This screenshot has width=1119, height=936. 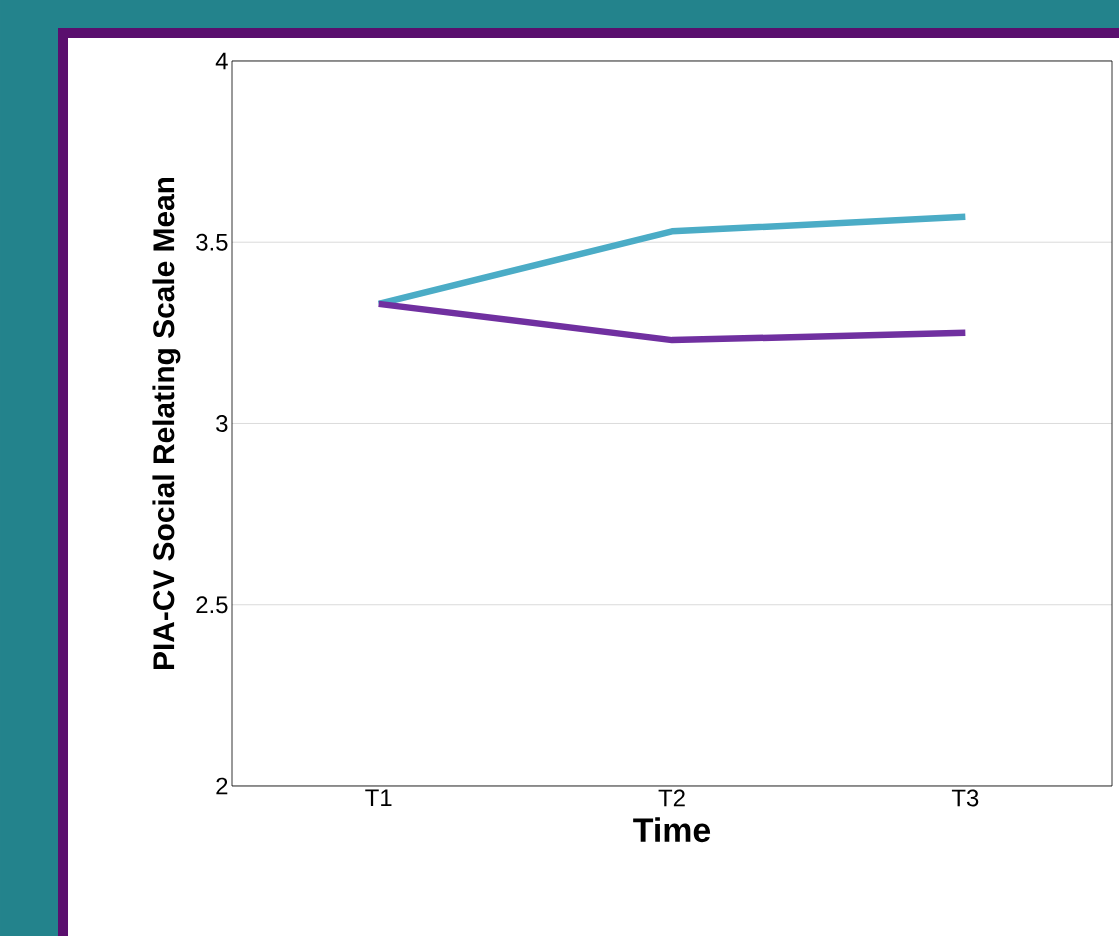 What do you see at coordinates (212, 605) in the screenshot?
I see `y-tick-label: 2.5` at bounding box center [212, 605].